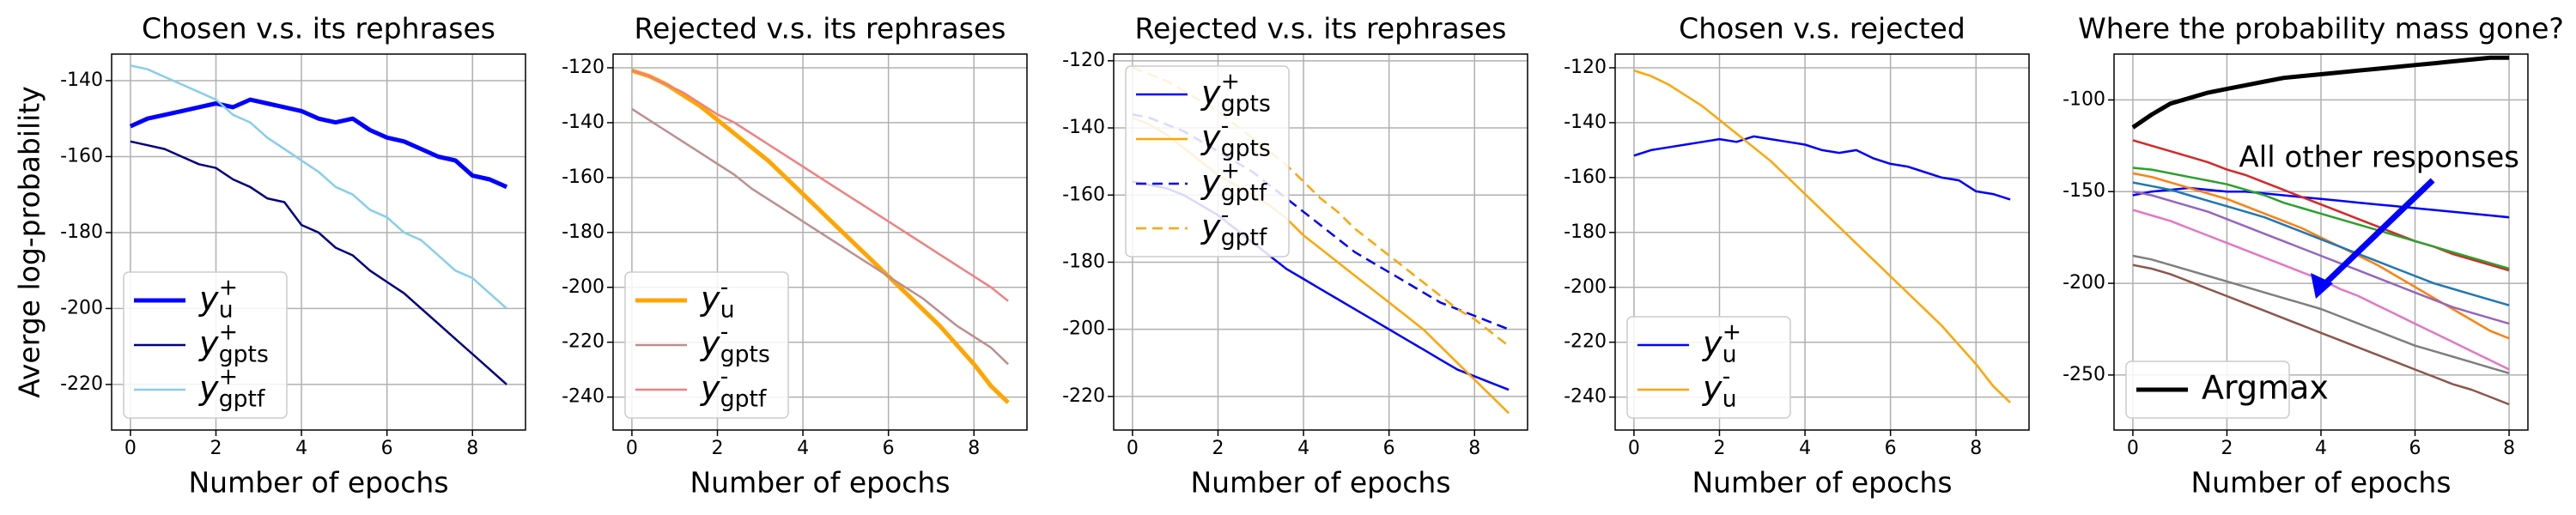 The width and height of the screenshot is (2576, 515). I want to click on y-tick-label: -100, so click(2084, 99).